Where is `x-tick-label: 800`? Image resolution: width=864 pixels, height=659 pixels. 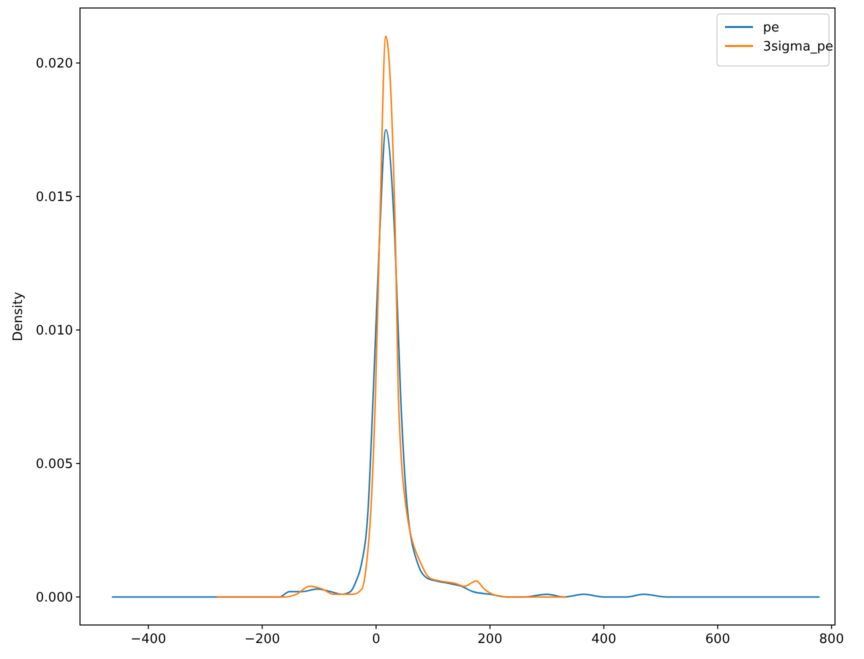
x-tick-label: 800 is located at coordinates (831, 639).